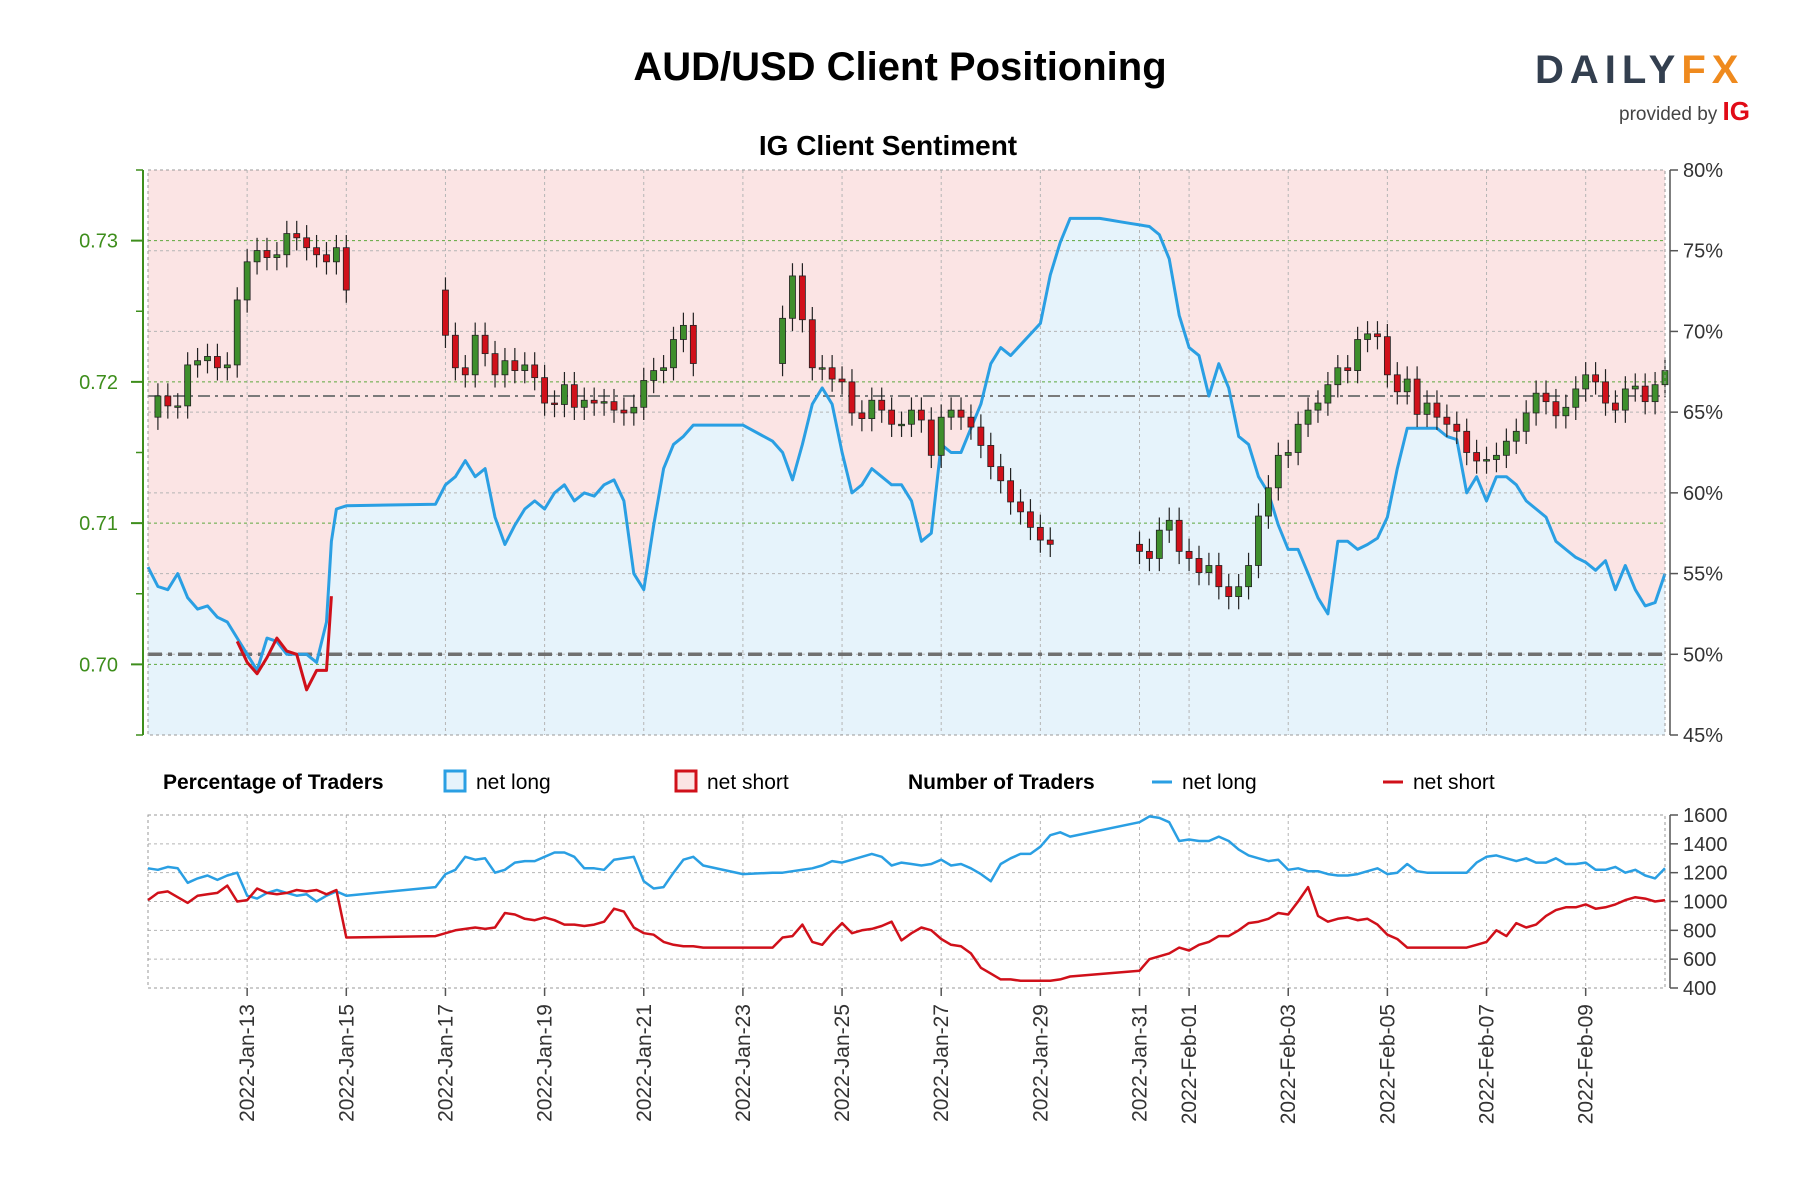 This screenshot has width=1800, height=1200. I want to click on right-axis-tick-label: 60%, so click(1703, 494).